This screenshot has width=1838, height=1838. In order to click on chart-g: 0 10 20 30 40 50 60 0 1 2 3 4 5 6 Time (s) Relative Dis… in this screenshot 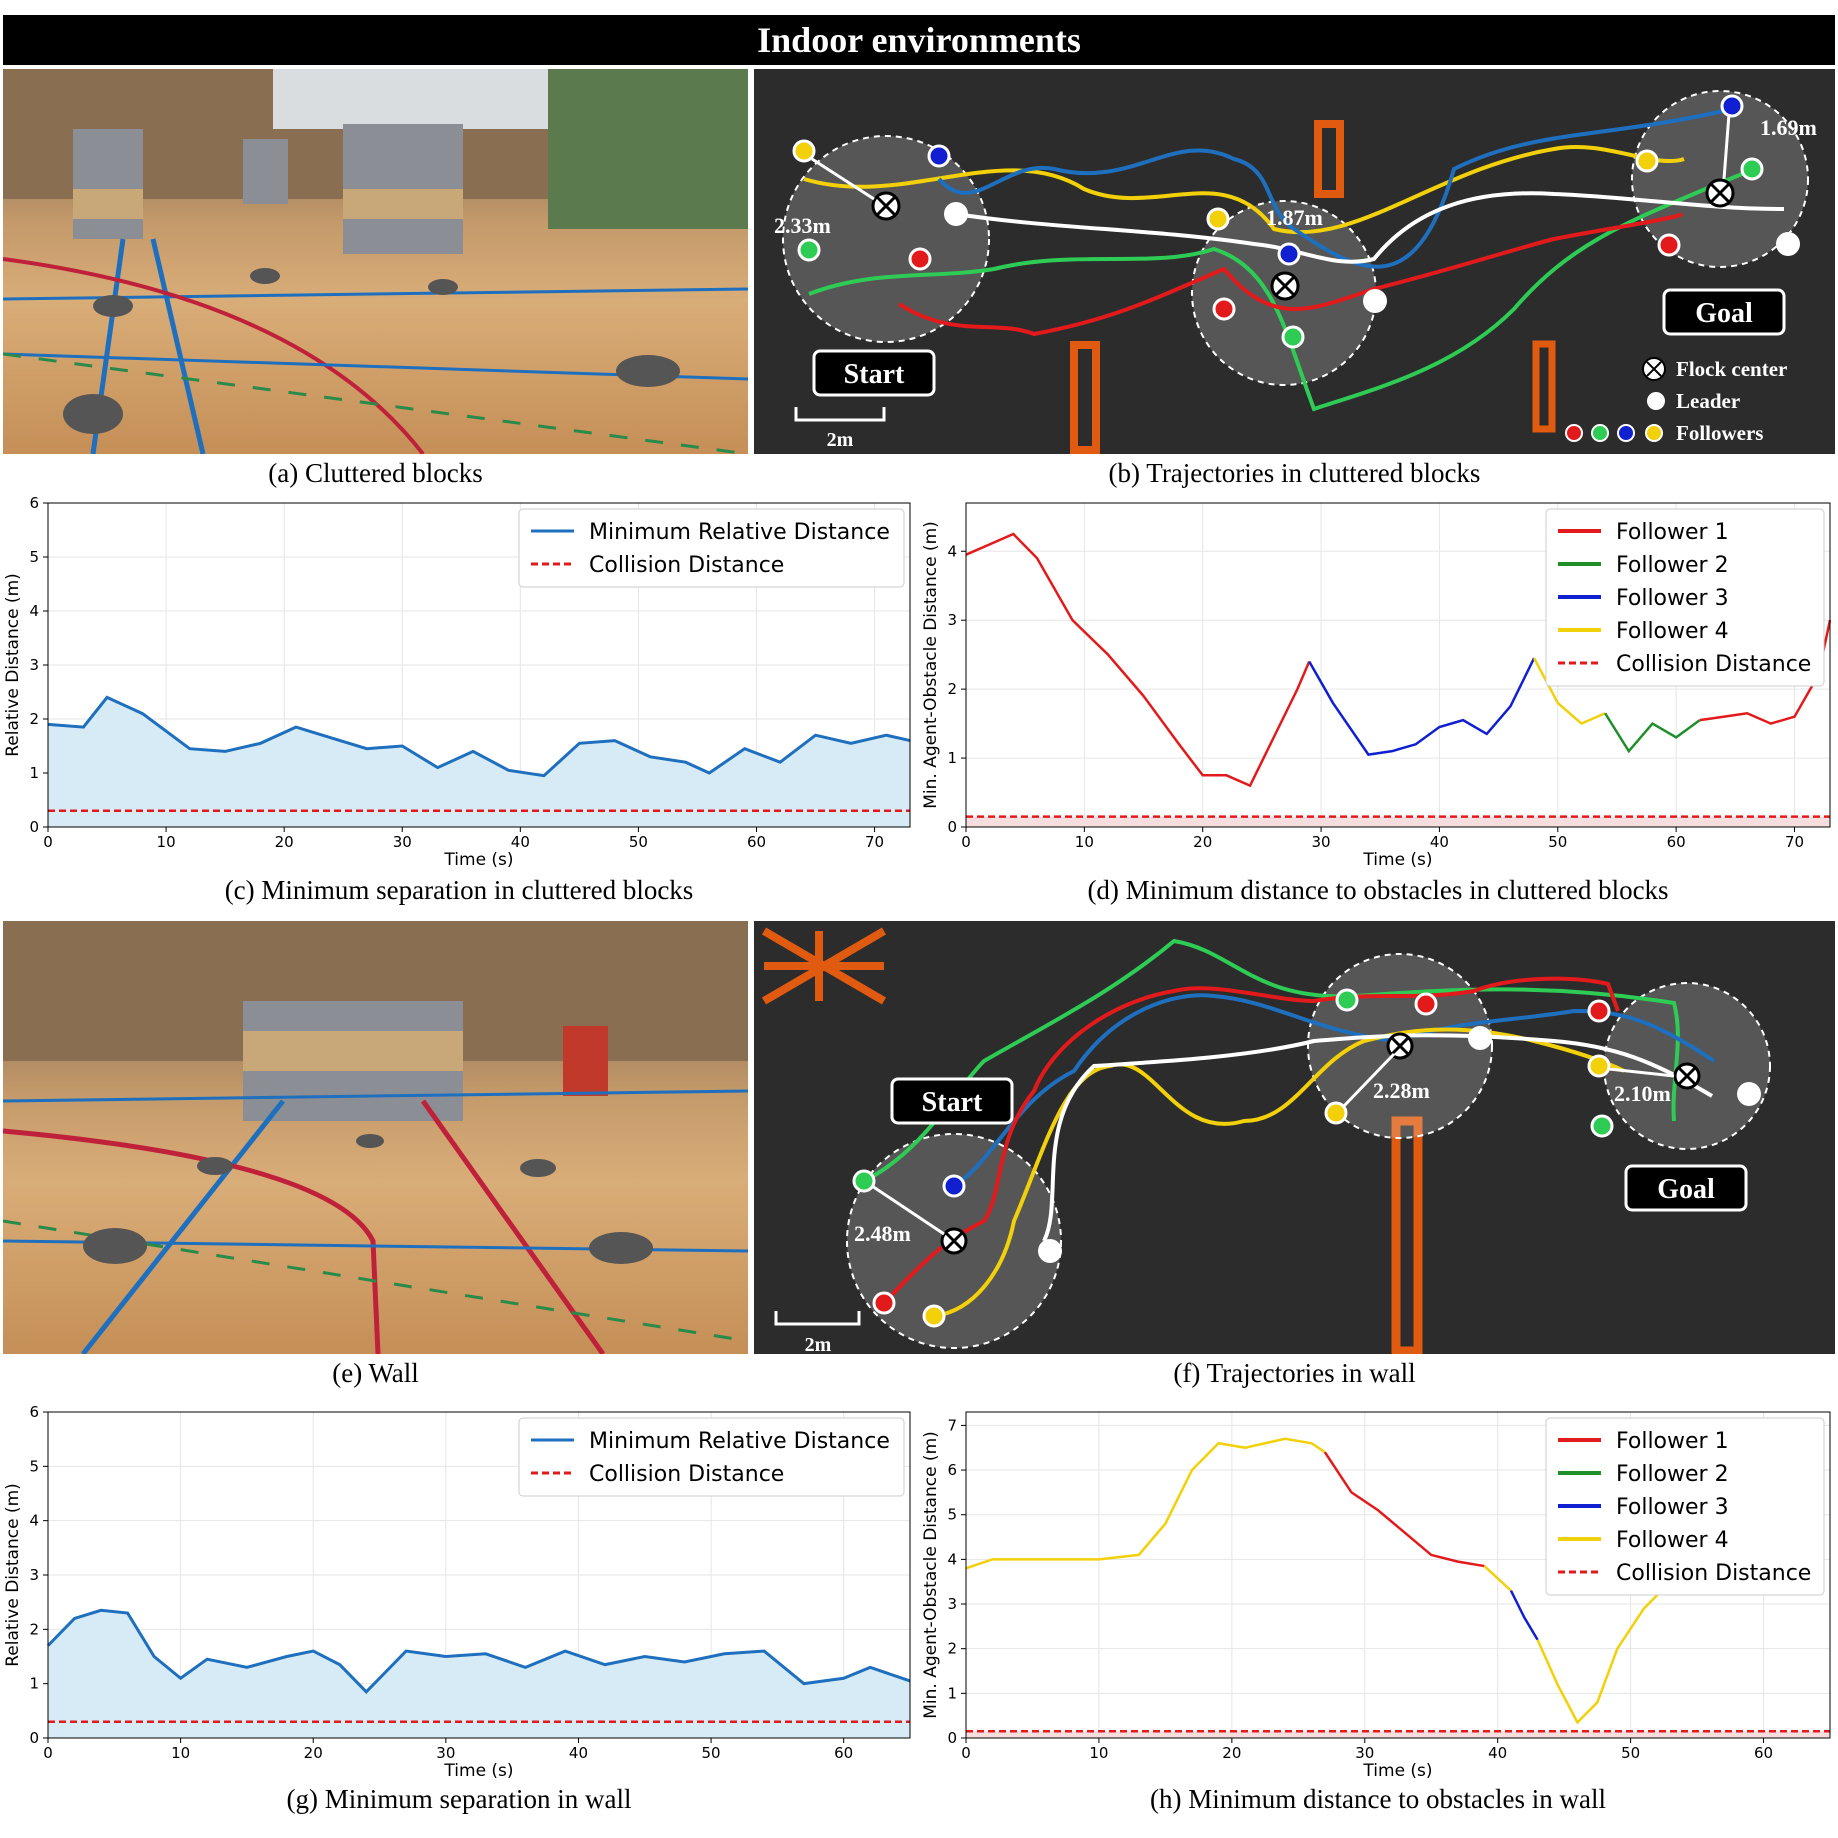, I will do `click(459, 1594)`.